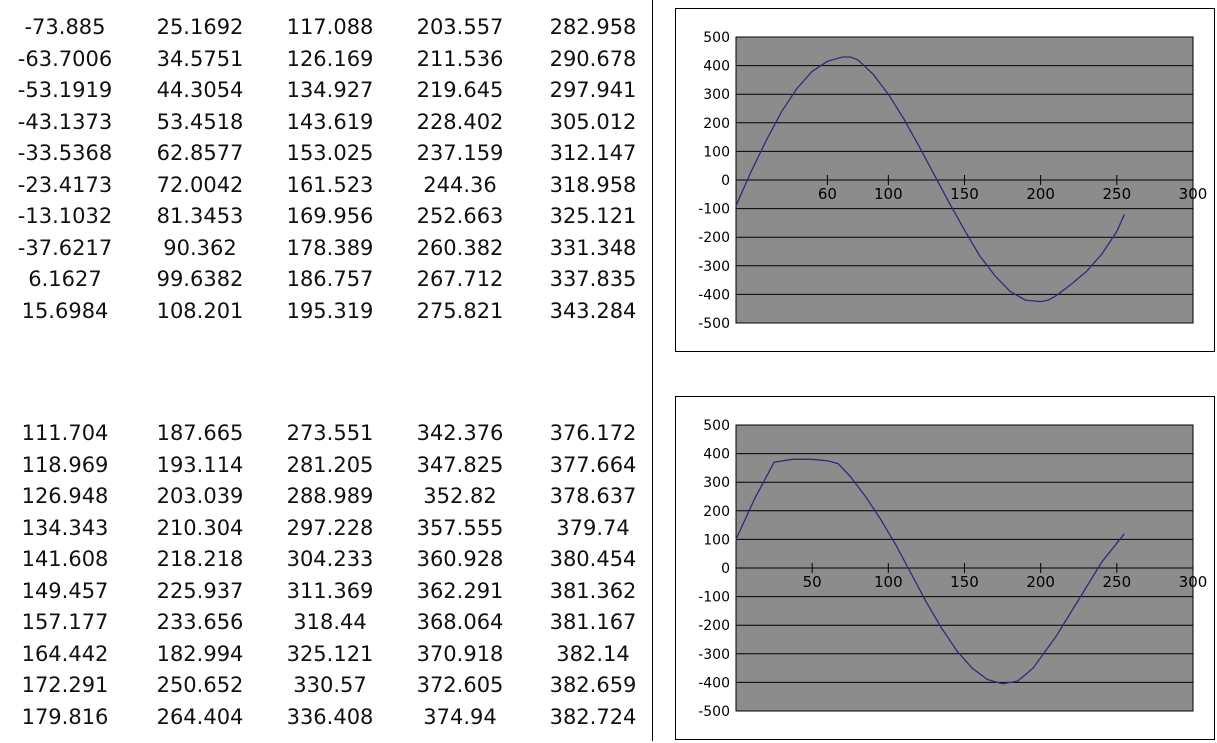 Image resolution: width=1217 pixels, height=743 pixels. What do you see at coordinates (714, 655) in the screenshot?
I see `y-tick-label: -300` at bounding box center [714, 655].